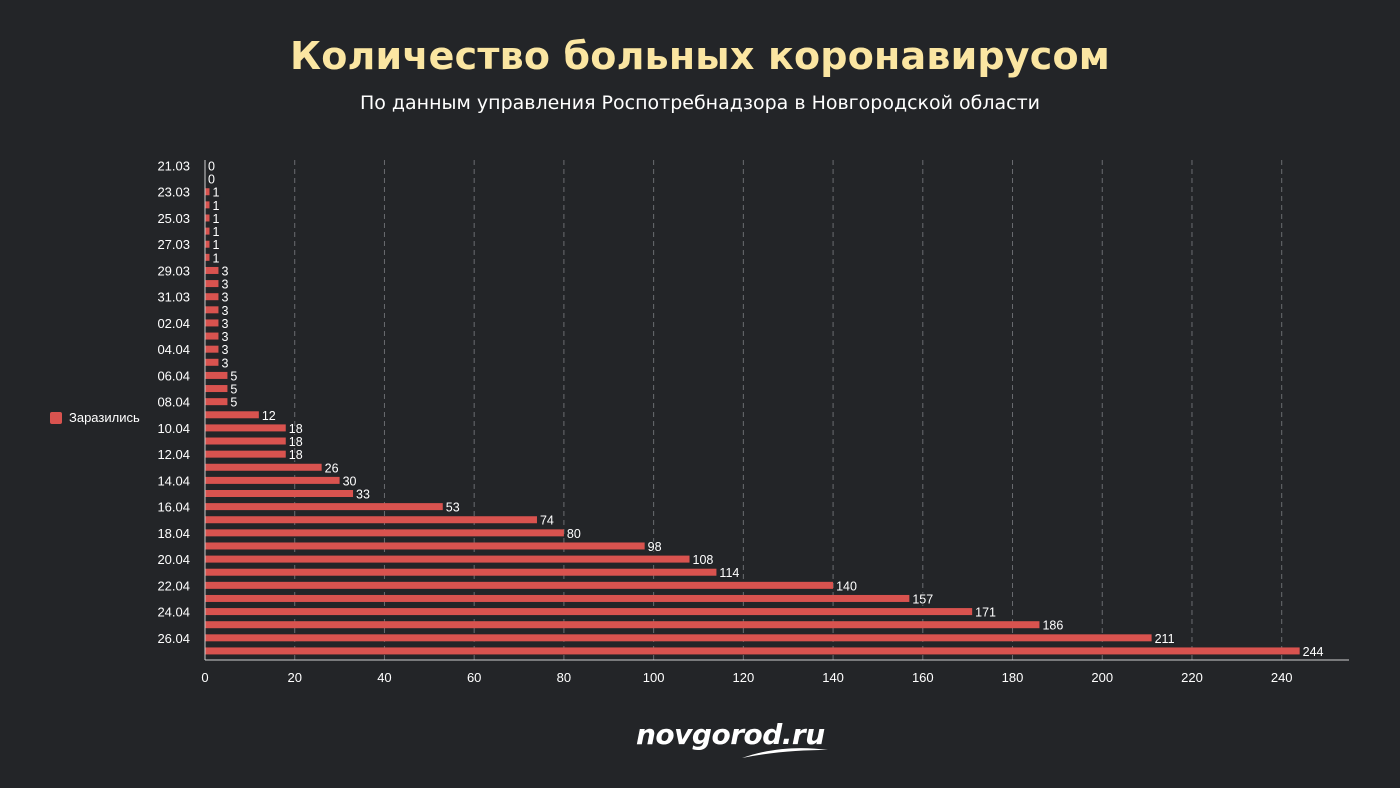 The width and height of the screenshot is (1400, 788). Describe the element at coordinates (1165, 639) in the screenshot. I see `data-label: 211` at that location.